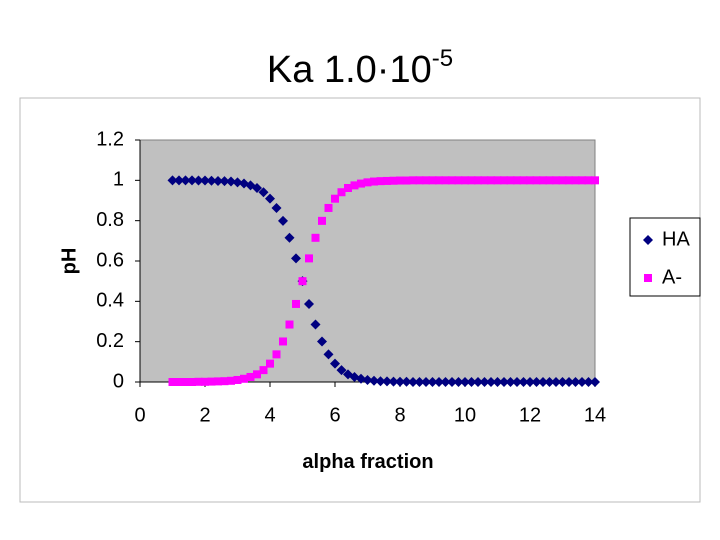 This screenshot has width=720, height=540. What do you see at coordinates (442, 58) in the screenshot?
I see `title-superscript: -5` at bounding box center [442, 58].